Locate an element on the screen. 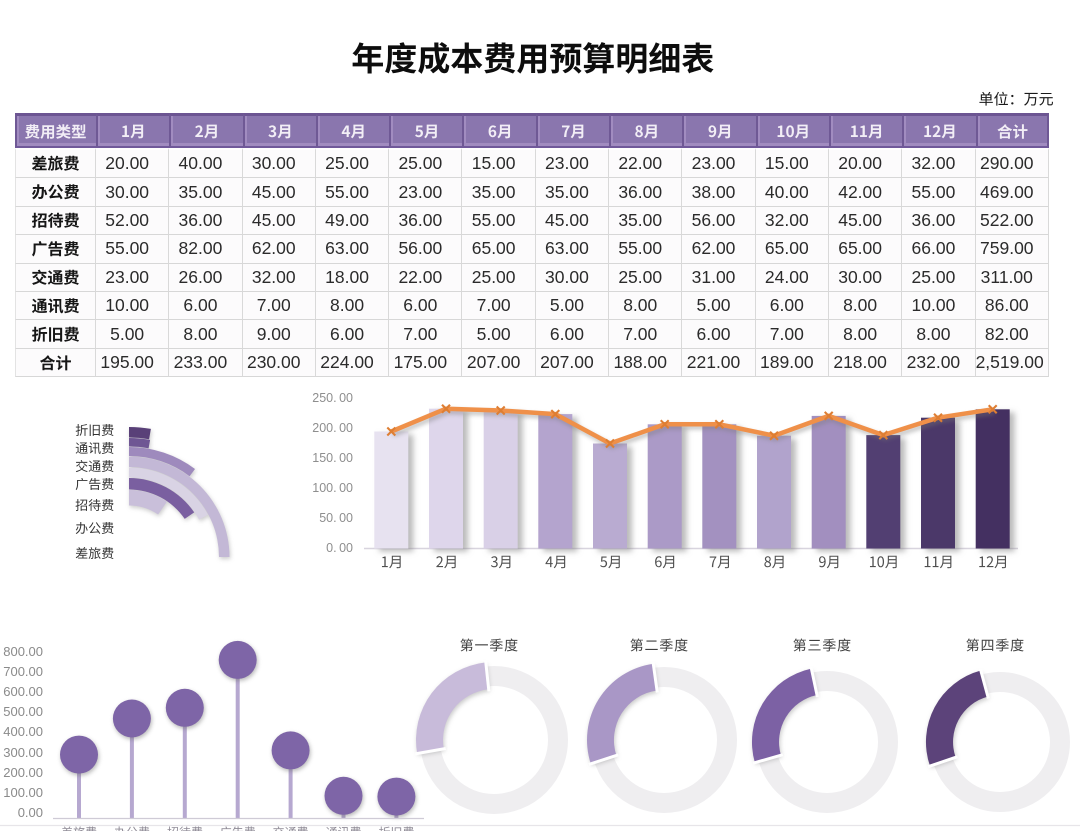 This screenshot has height=831, width=1080. svg-text: 150. 00 is located at coordinates (332, 458).